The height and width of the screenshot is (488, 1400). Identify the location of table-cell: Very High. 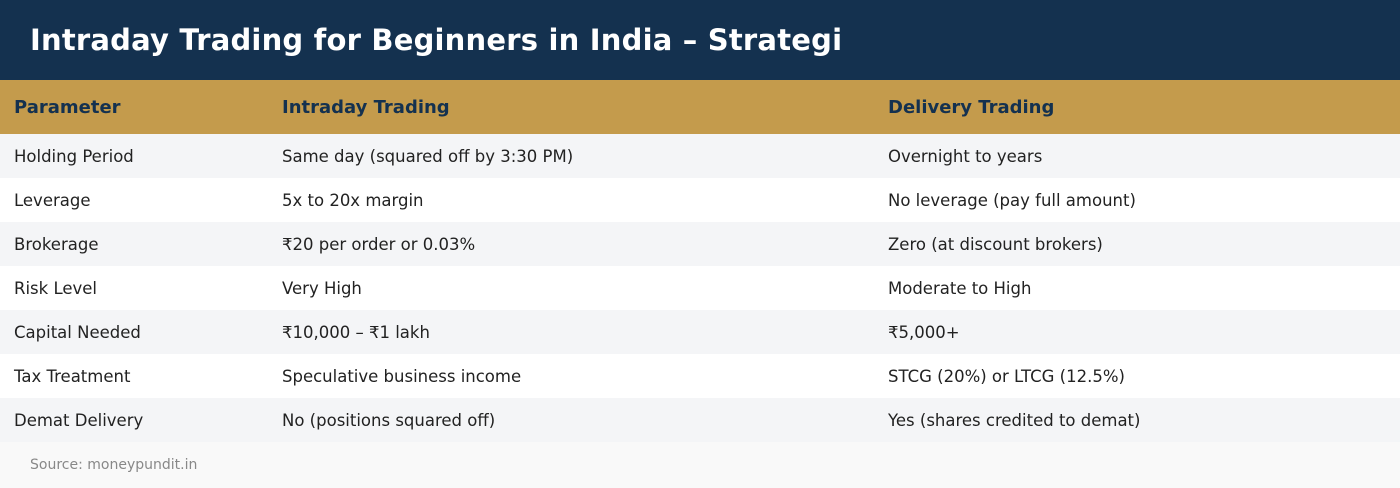
(322, 288).